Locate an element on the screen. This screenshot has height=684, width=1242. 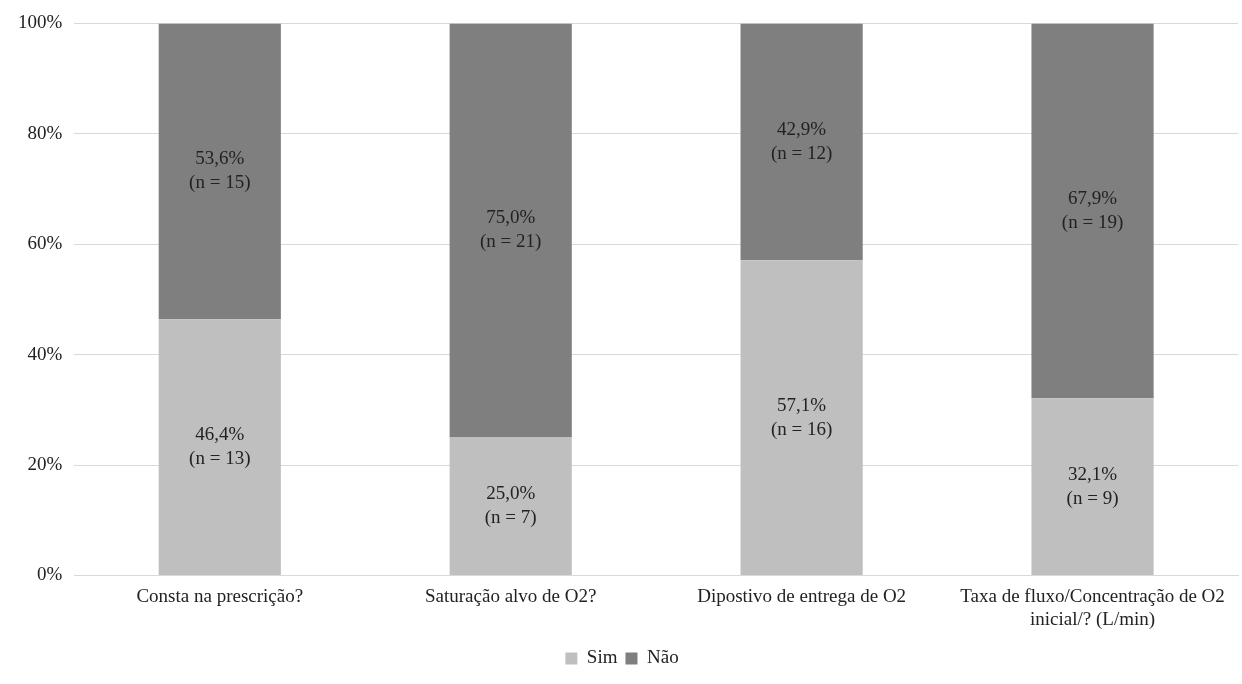
data-label: 46,4% (n = 13) is located at coordinates (220, 446).